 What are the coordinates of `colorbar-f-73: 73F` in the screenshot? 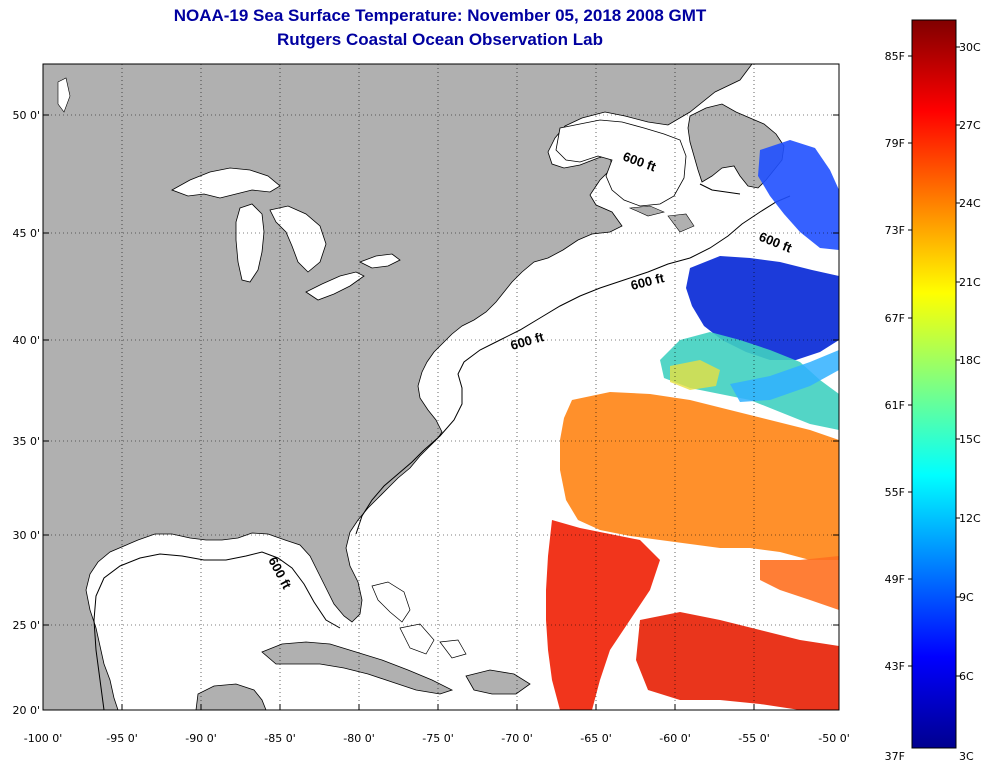 It's located at (895, 230).